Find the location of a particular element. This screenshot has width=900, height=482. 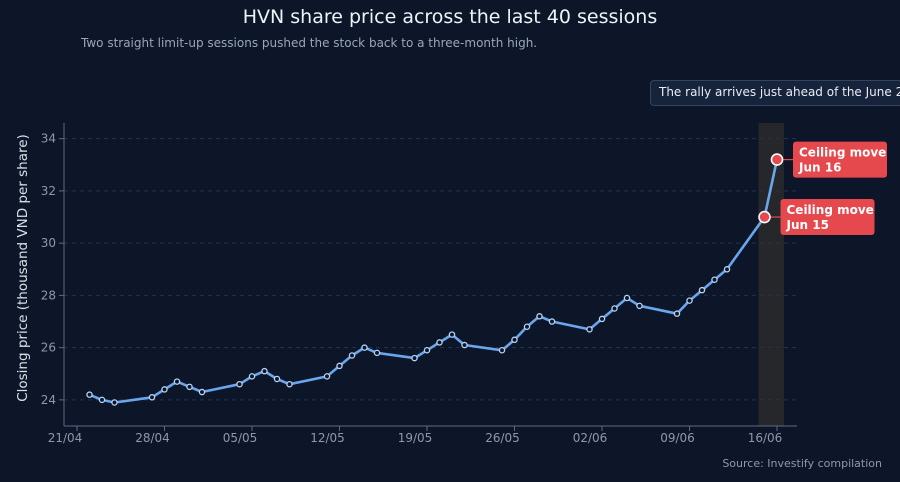

y-tick-label: 28 is located at coordinates (48, 295).